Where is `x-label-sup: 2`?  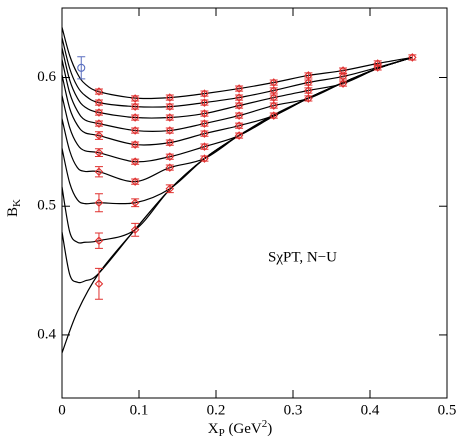 x-label-sup: 2 is located at coordinates (265, 424).